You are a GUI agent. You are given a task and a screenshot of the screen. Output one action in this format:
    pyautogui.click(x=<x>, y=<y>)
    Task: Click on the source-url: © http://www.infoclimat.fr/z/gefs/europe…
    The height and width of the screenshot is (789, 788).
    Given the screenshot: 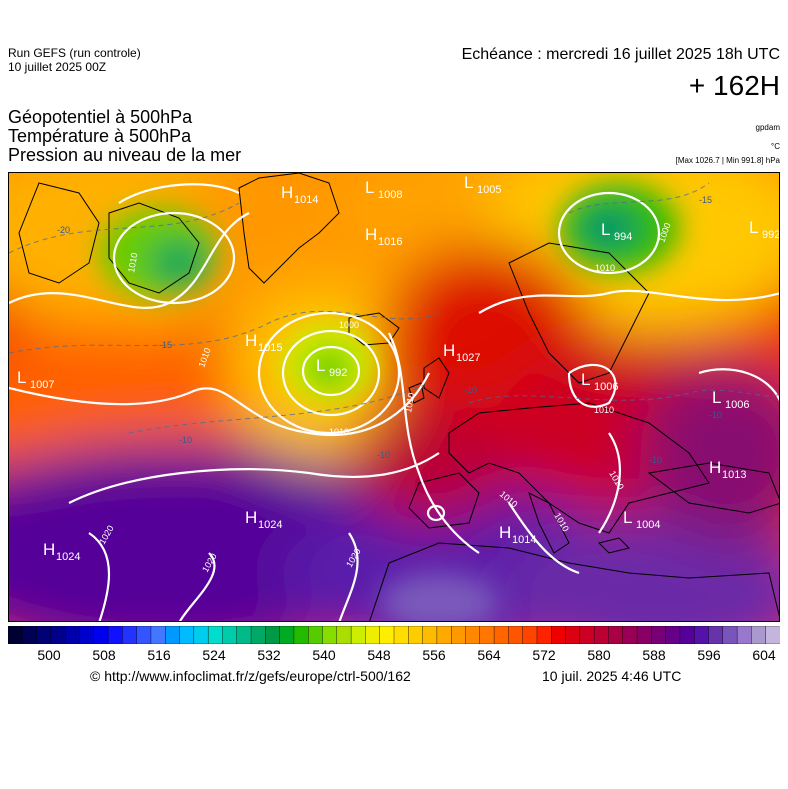 What is the action you would take?
    pyautogui.click(x=250, y=676)
    